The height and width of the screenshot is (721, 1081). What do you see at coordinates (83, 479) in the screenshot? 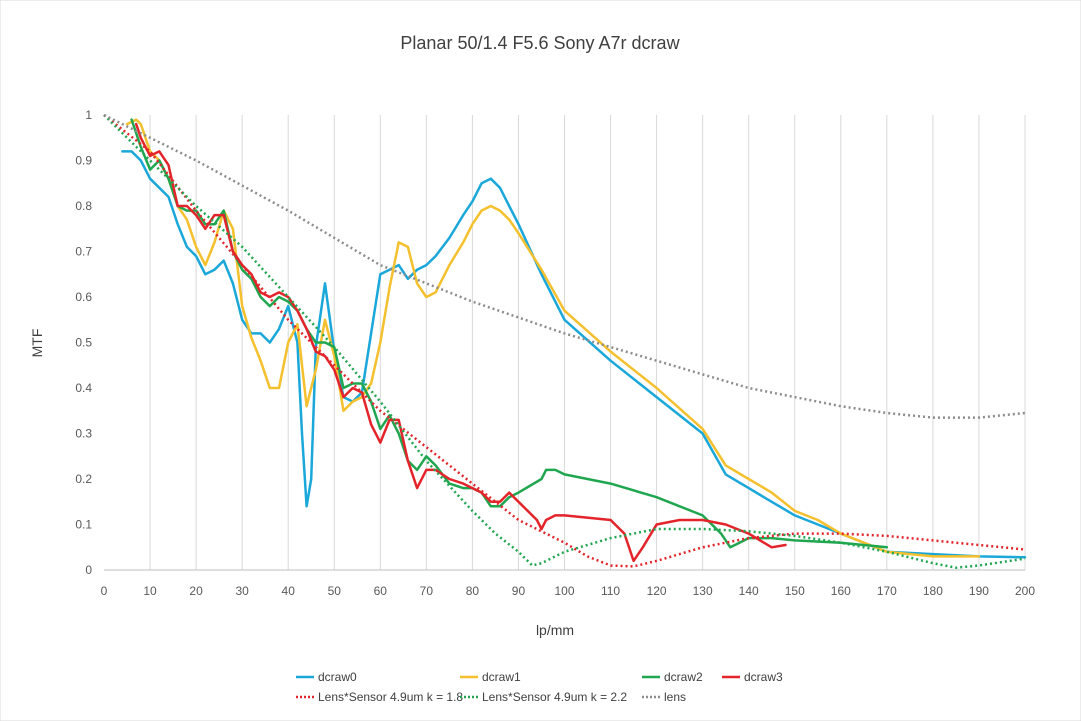
I see `y-tick-label: 0.2` at bounding box center [83, 479].